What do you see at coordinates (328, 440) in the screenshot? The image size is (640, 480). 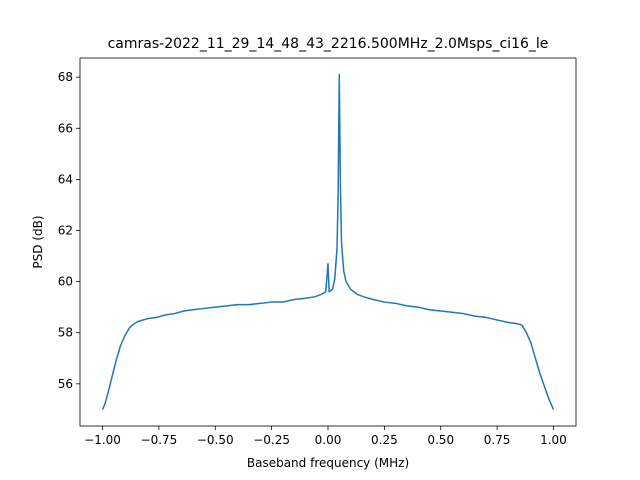 I see `x-tick-label: 0.00` at bounding box center [328, 440].